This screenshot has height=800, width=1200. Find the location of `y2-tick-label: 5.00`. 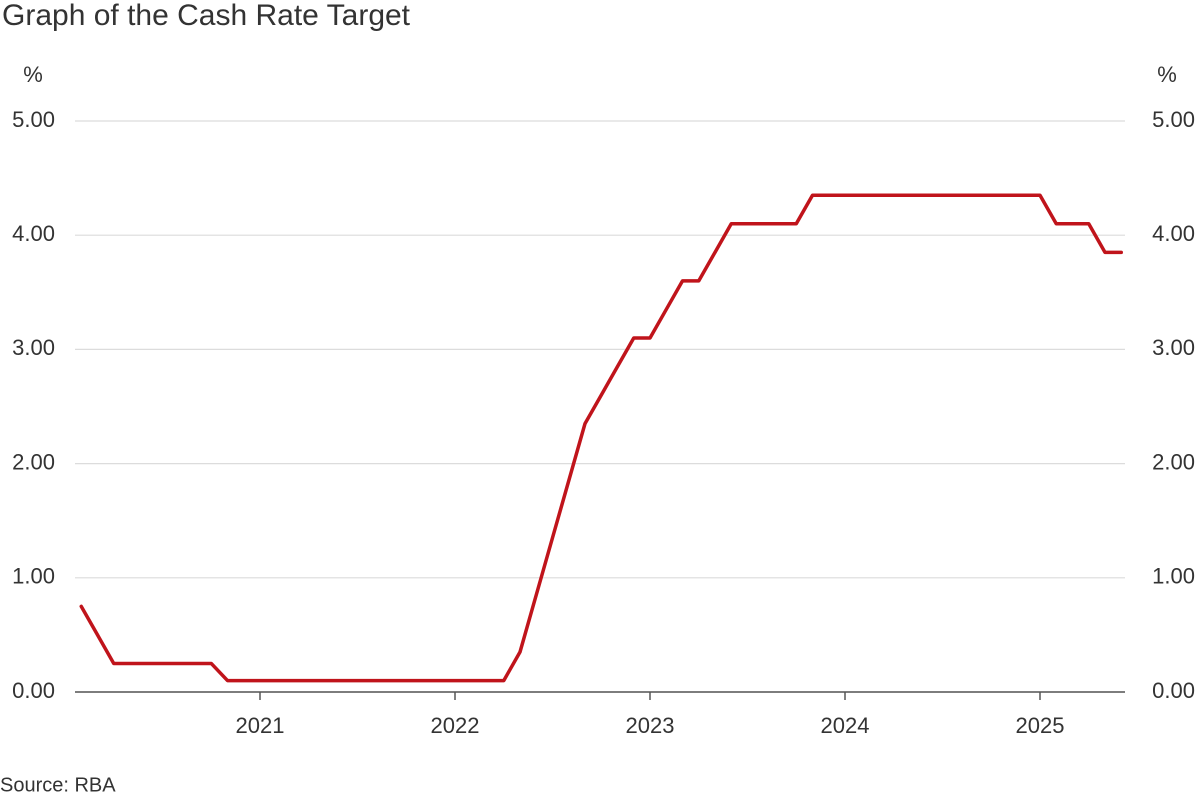

y2-tick-label: 5.00 is located at coordinates (1173, 119).